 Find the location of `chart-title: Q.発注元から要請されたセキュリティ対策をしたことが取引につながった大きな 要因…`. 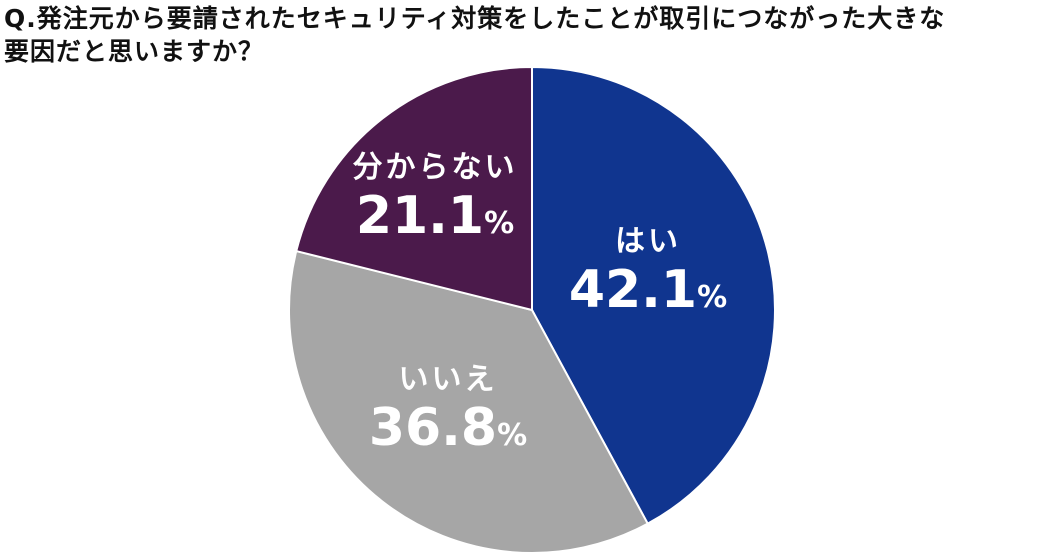

chart-title: Q.発注元から要請されたセキュリティ対策をしたことが取引につながった大きな 要因… is located at coordinates (524, 35).